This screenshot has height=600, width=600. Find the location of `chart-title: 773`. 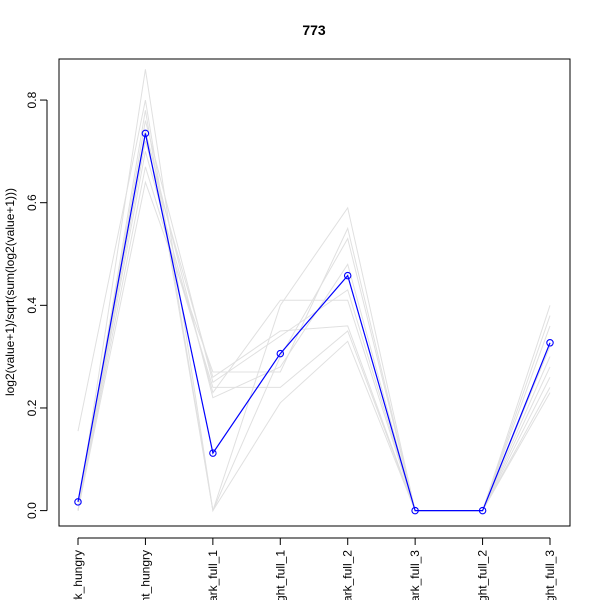

chart-title: 773 is located at coordinates (314, 30).